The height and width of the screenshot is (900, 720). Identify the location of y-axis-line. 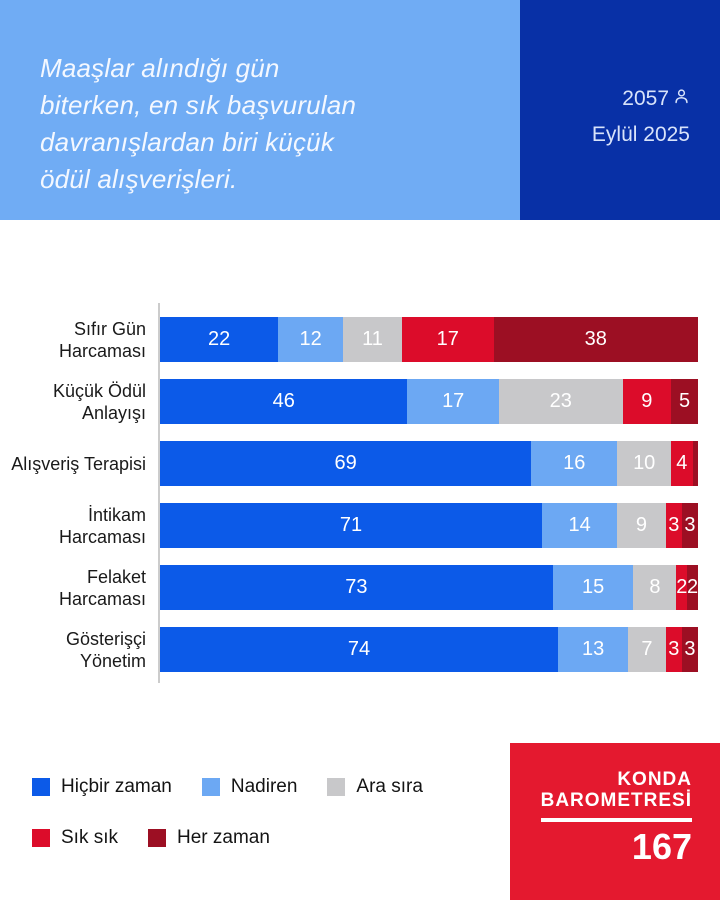
(159, 493).